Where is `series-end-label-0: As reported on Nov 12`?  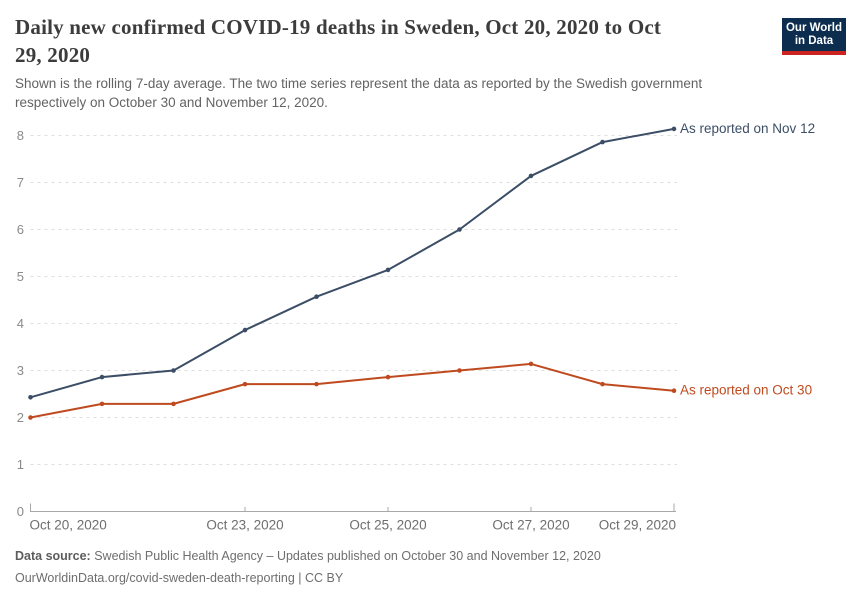
series-end-label-0: As reported on Nov 12 is located at coordinates (747, 128).